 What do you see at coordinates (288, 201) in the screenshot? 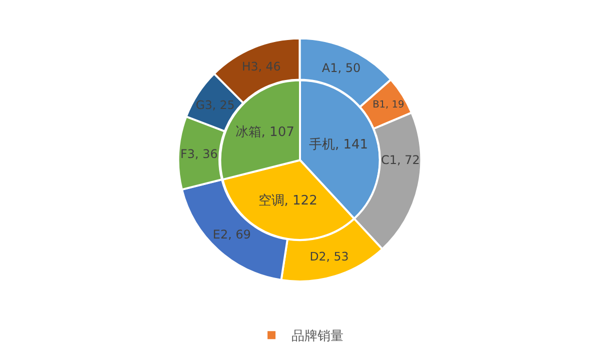
I see `slice-label: 空调, 122` at bounding box center [288, 201].